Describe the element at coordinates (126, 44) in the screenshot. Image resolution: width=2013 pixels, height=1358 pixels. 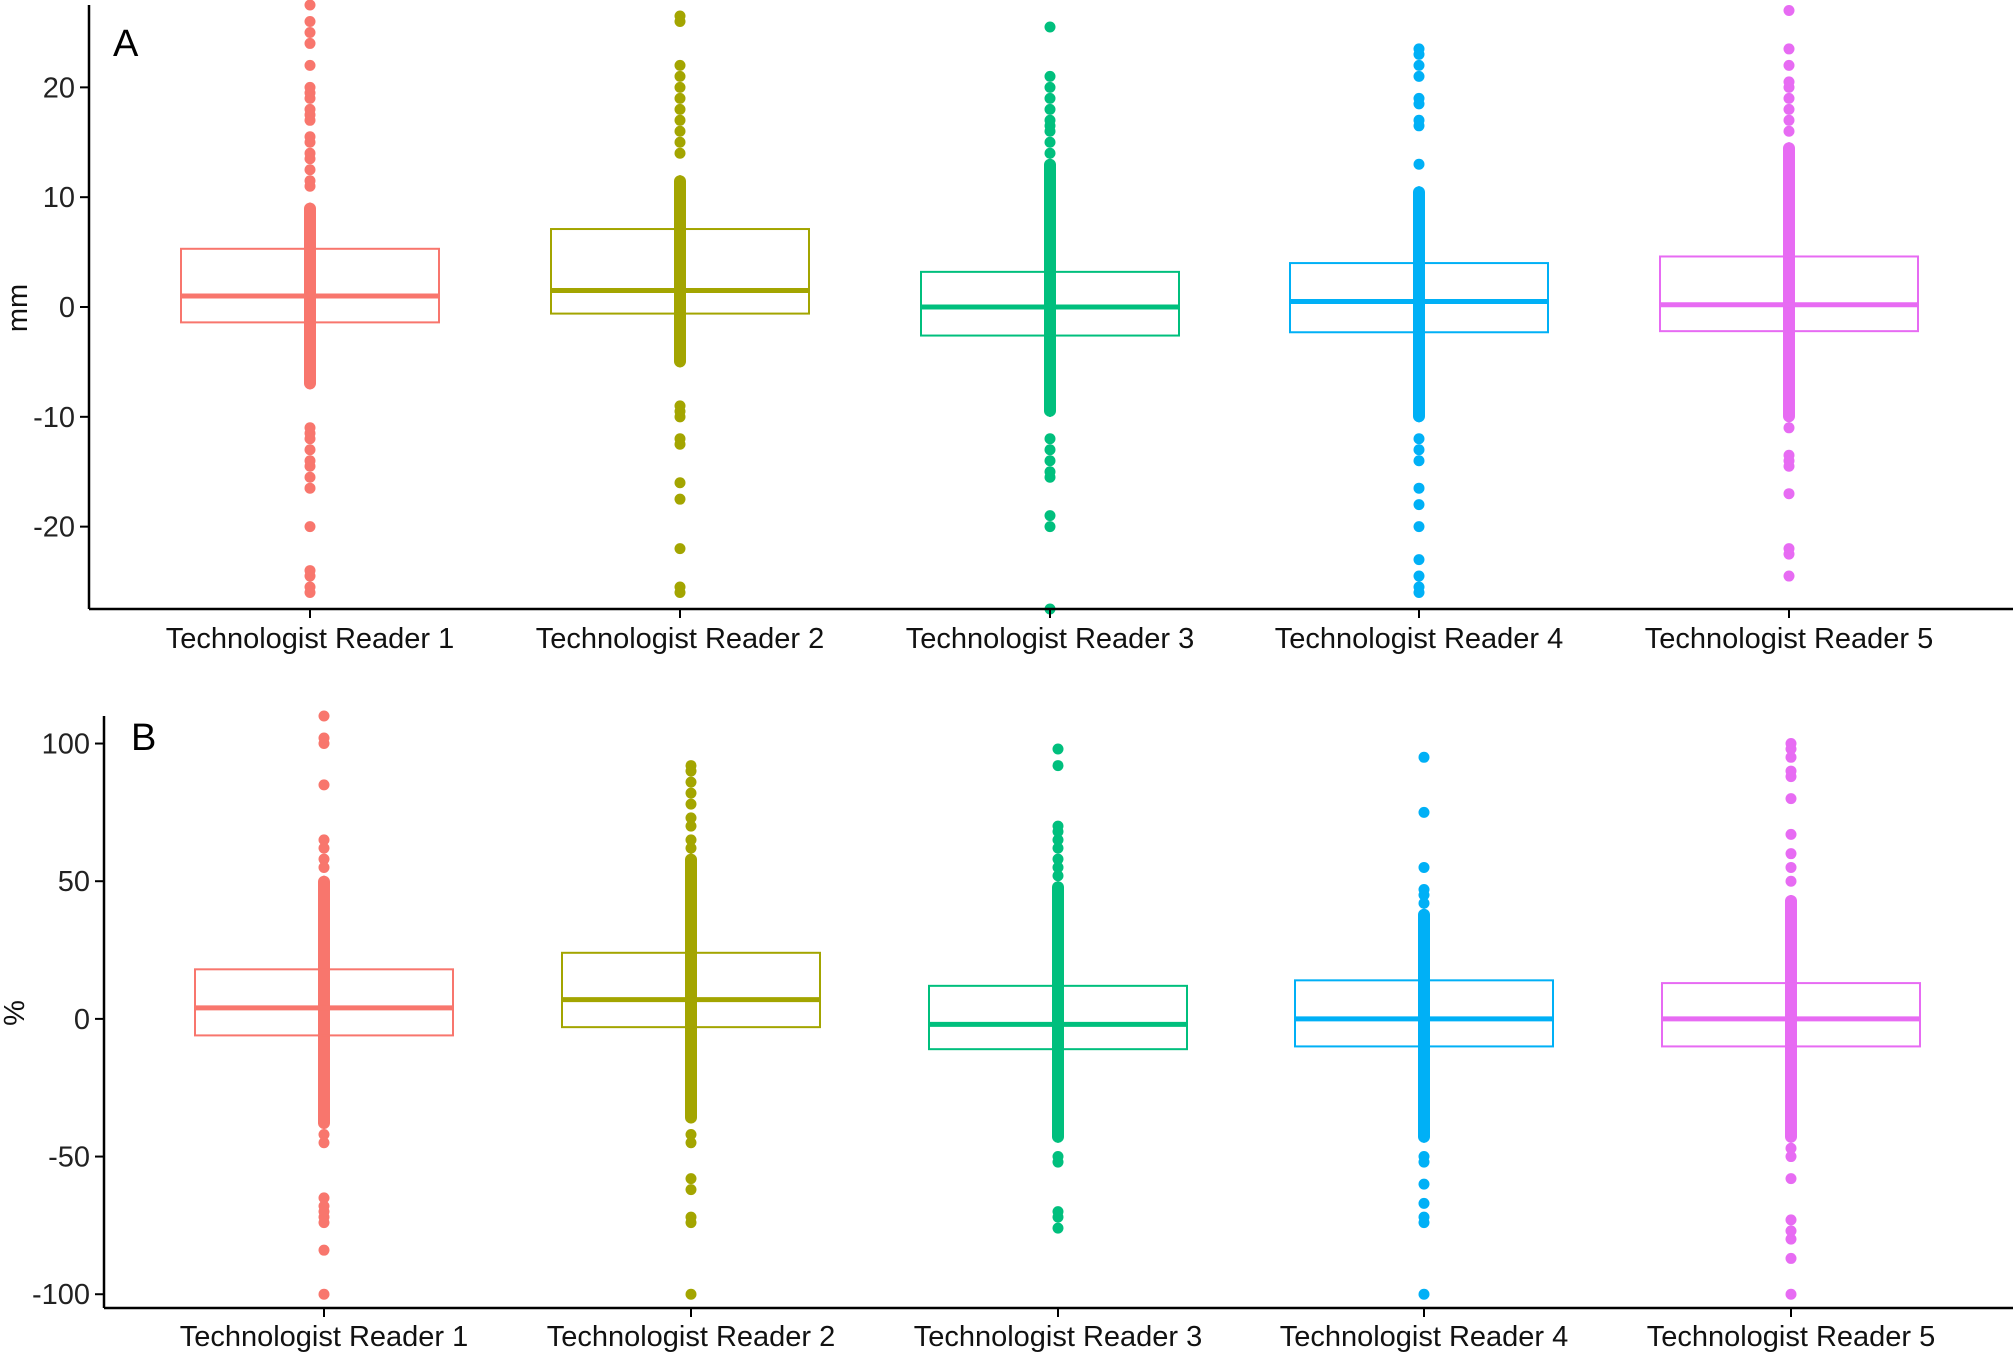
I see `panel-a-letter: A` at that location.